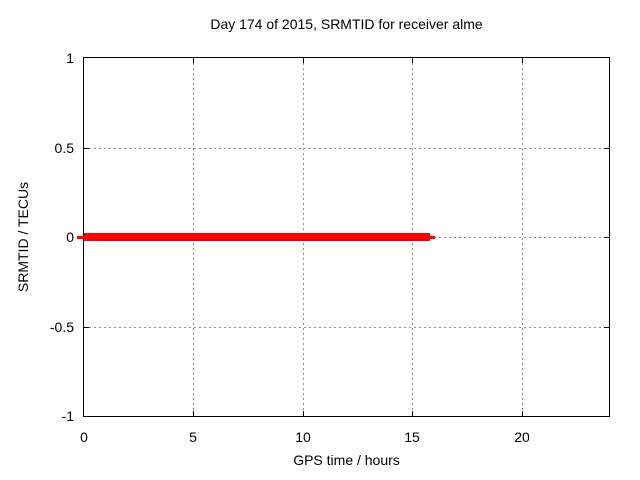 The width and height of the screenshot is (640, 480). Describe the element at coordinates (61, 327) in the screenshot. I see `y-tick-label: -0.5` at that location.